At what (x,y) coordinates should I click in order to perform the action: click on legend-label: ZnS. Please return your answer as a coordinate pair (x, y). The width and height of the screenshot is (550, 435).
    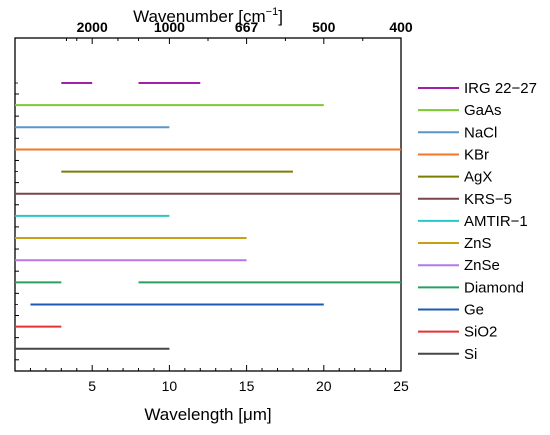
    Looking at the image, I should click on (478, 243).